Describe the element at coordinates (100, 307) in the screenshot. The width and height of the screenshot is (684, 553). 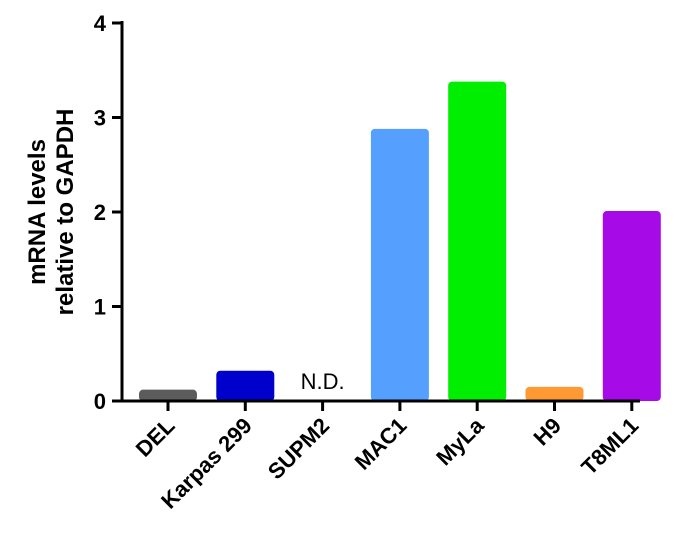
I see `y-tick-label-1: 1` at that location.